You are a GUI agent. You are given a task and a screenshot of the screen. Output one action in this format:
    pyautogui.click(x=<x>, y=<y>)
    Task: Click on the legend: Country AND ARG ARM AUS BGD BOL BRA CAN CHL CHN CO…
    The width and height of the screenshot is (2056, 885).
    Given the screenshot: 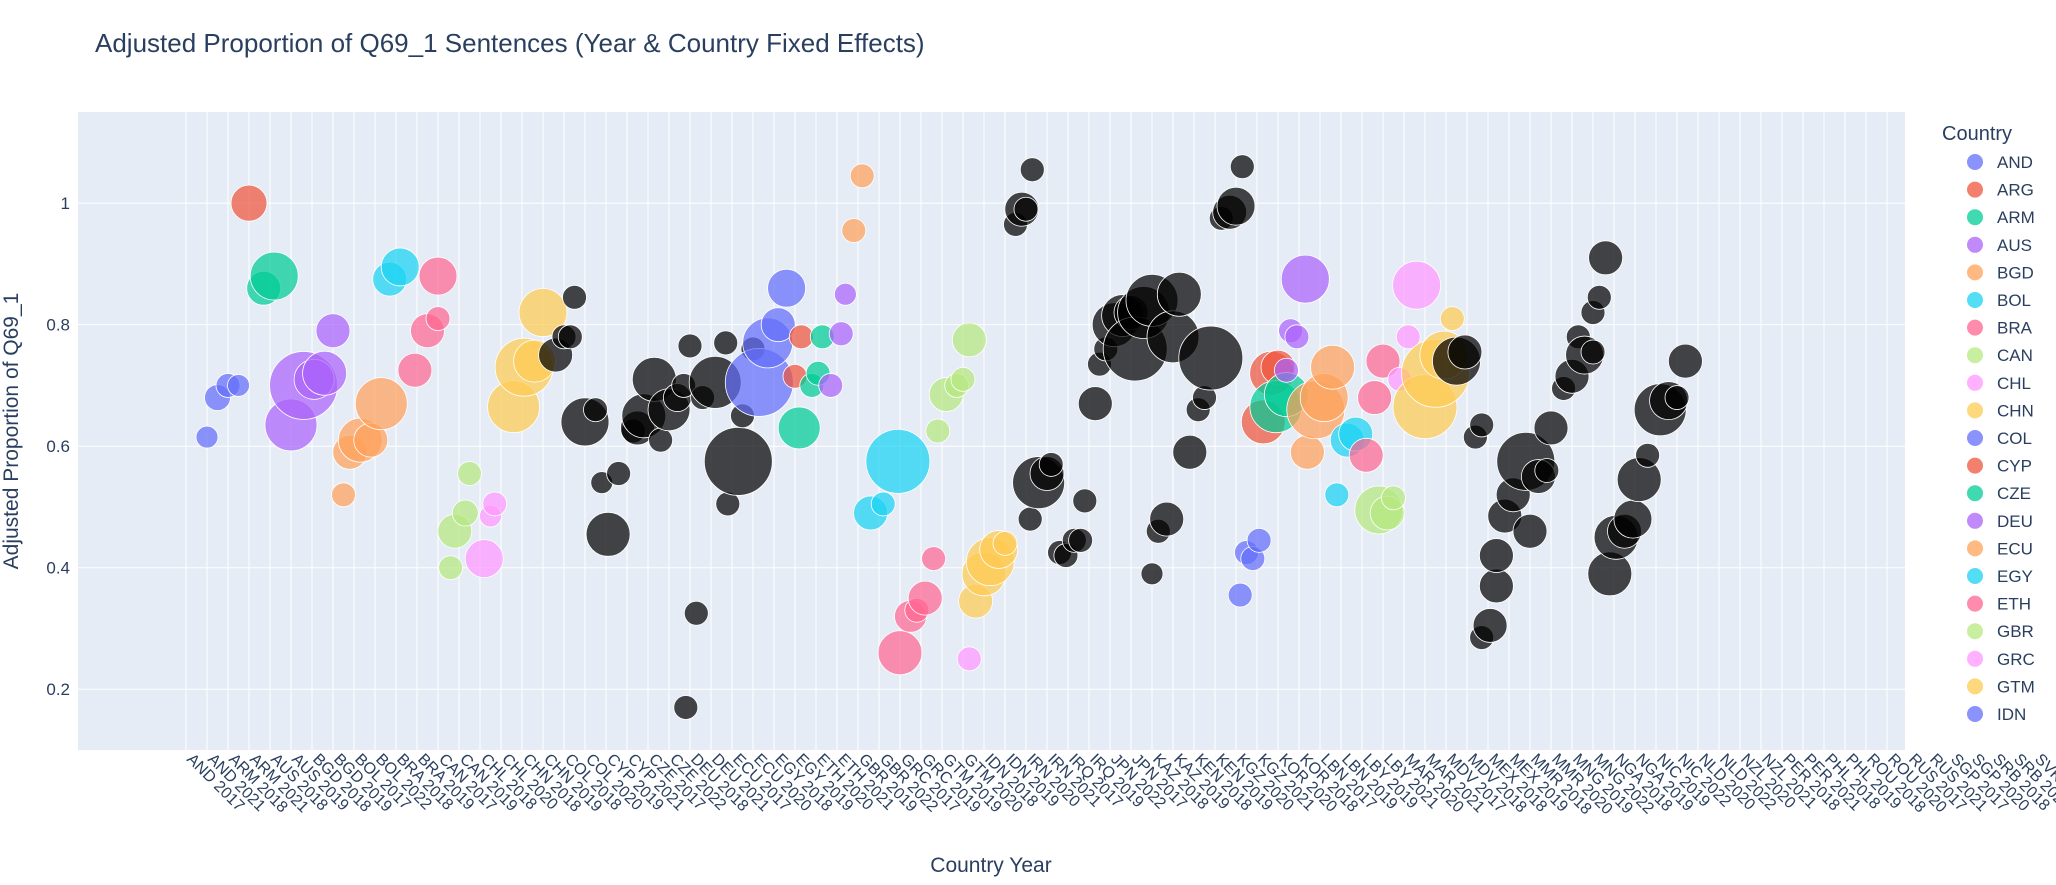 What is the action you would take?
    pyautogui.click(x=1988, y=423)
    